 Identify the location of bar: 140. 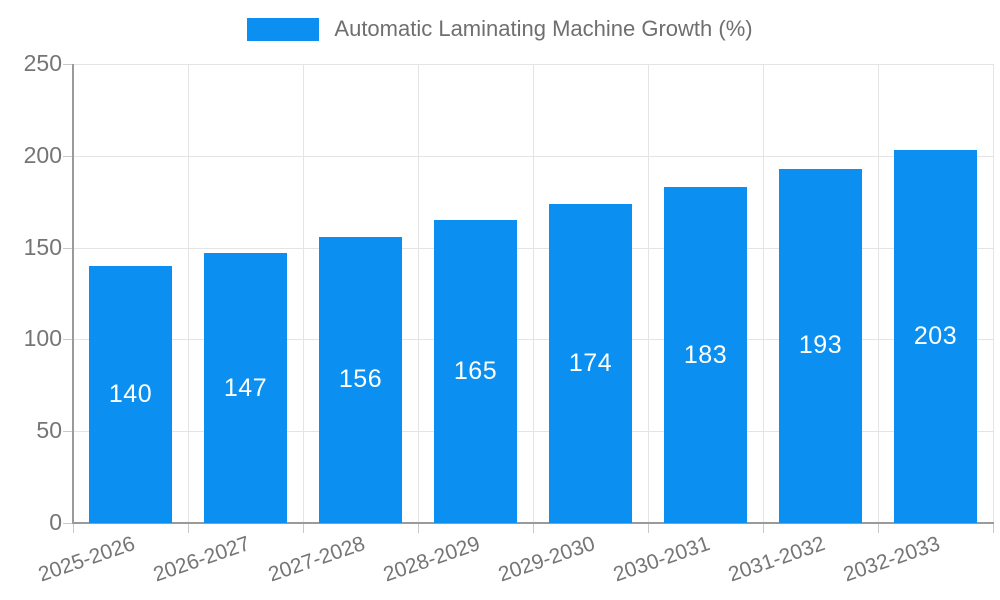
(130, 394).